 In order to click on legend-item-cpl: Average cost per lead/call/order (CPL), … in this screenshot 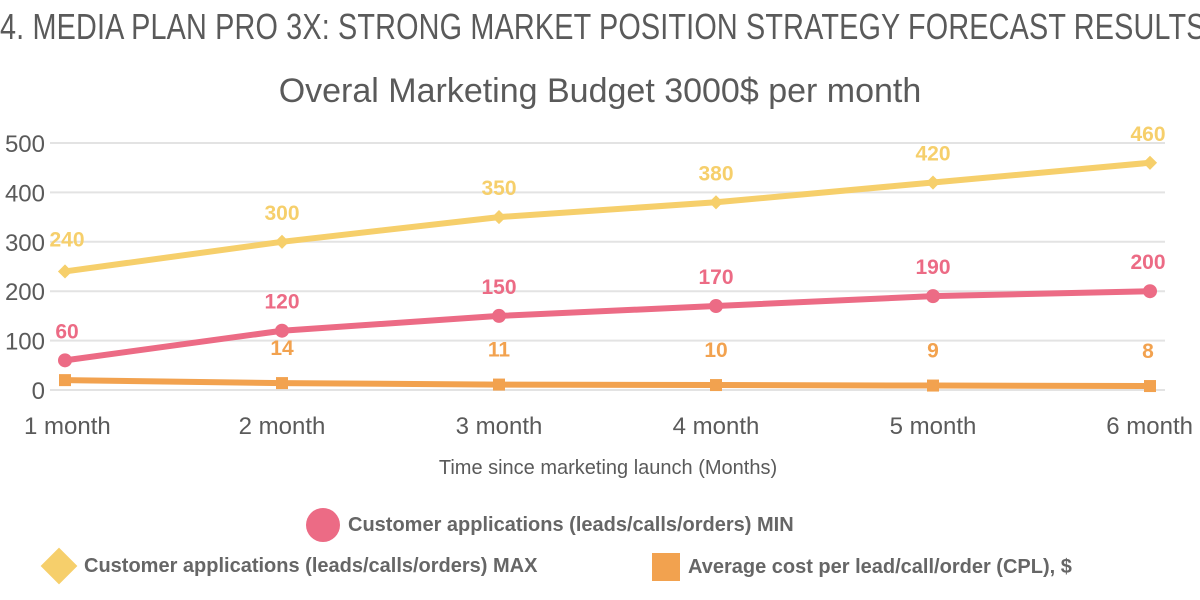, I will do `click(862, 567)`.